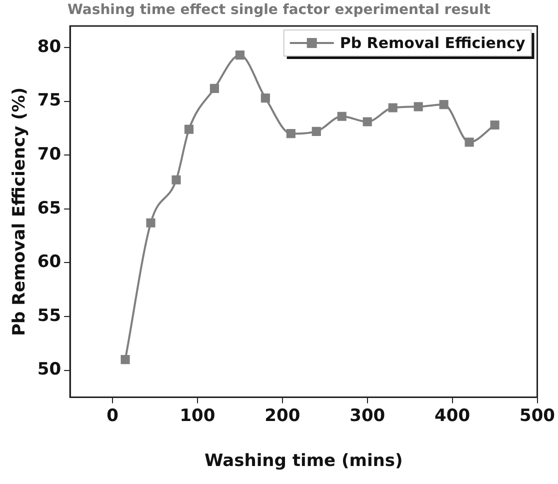 The image size is (558, 484). Describe the element at coordinates (20, 211) in the screenshot. I see `y-axis-title: Pb Removal Efficiency (%)` at that location.